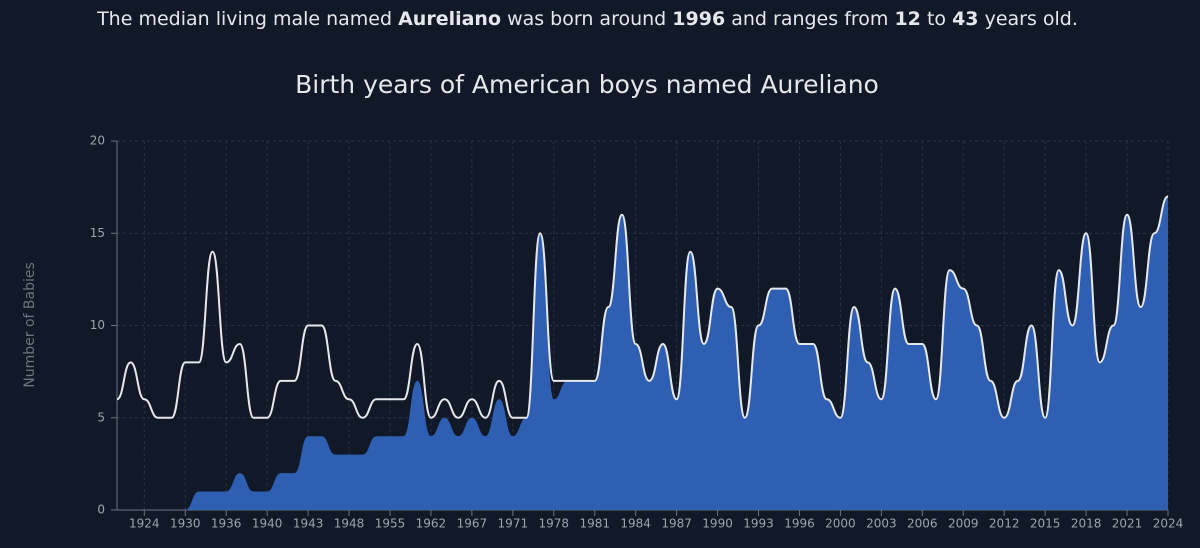 This screenshot has width=1200, height=548. Describe the element at coordinates (472, 524) in the screenshot. I see `x-tick-label: 1967` at that location.